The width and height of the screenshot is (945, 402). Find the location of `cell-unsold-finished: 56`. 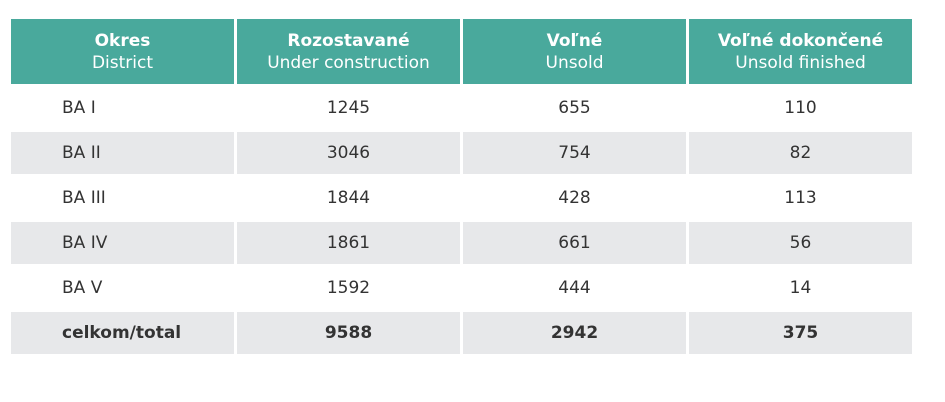

cell-unsold-finished: 56 is located at coordinates (800, 243).